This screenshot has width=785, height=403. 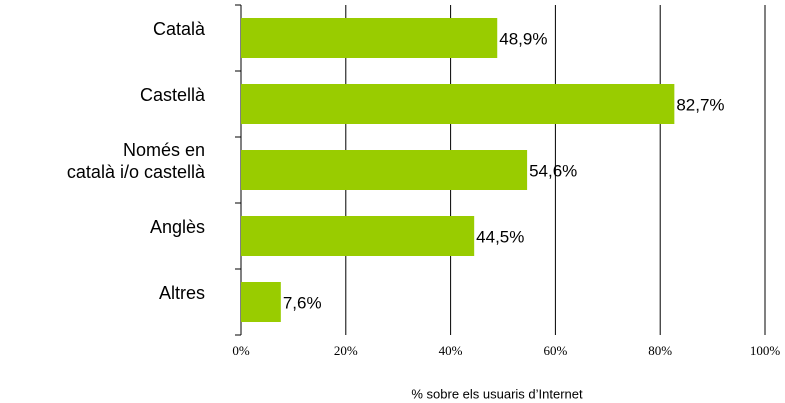 What do you see at coordinates (302, 302) in the screenshot?
I see `value-label: 7,6%` at bounding box center [302, 302].